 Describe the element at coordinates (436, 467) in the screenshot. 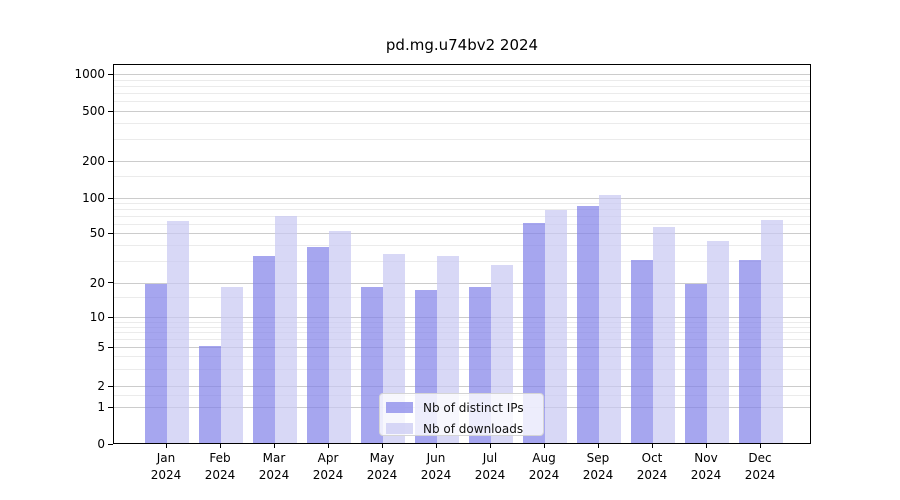

I see `x-tick-label-jun: Jun 2024` at that location.